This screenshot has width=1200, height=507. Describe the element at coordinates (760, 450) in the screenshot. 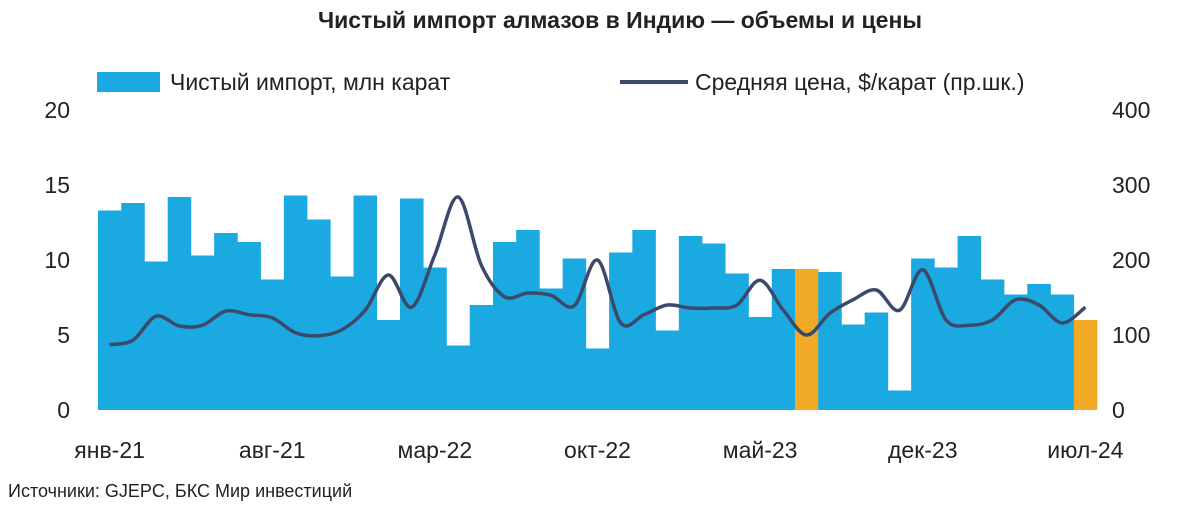

I see `x-tick-label: май-23` at that location.